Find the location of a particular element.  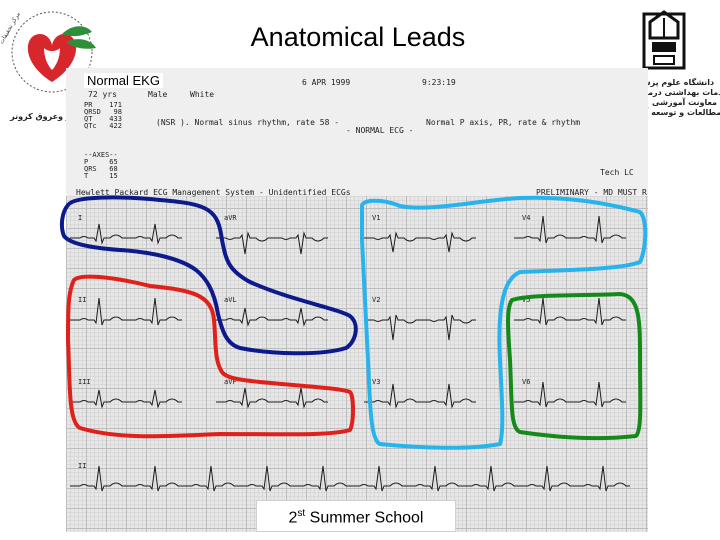

outline-lateral-high is located at coordinates (208, 275).